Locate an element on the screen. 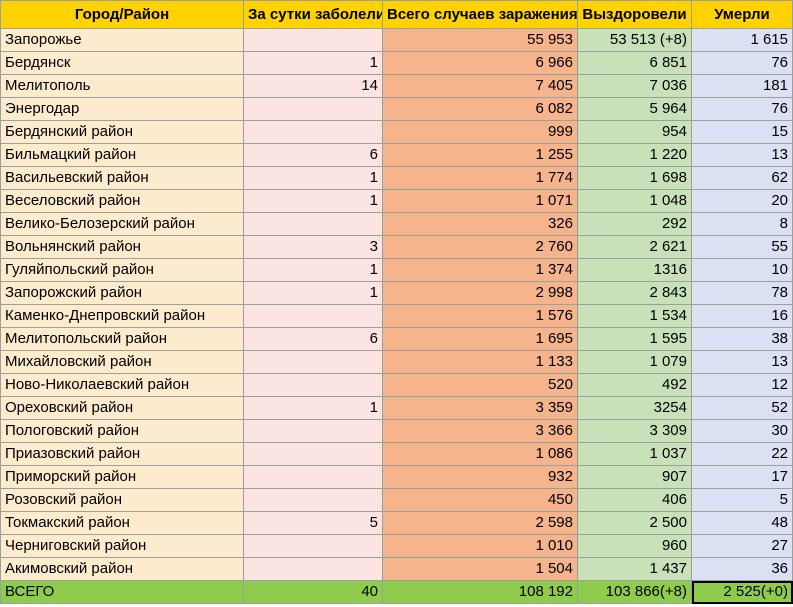 This screenshot has height=607, width=793. header-daily-cases: За сутки заболели is located at coordinates (313, 14).